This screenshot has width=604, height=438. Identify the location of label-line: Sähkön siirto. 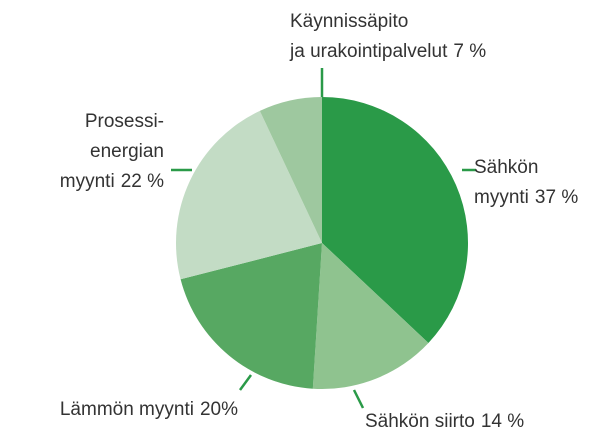
(420, 421).